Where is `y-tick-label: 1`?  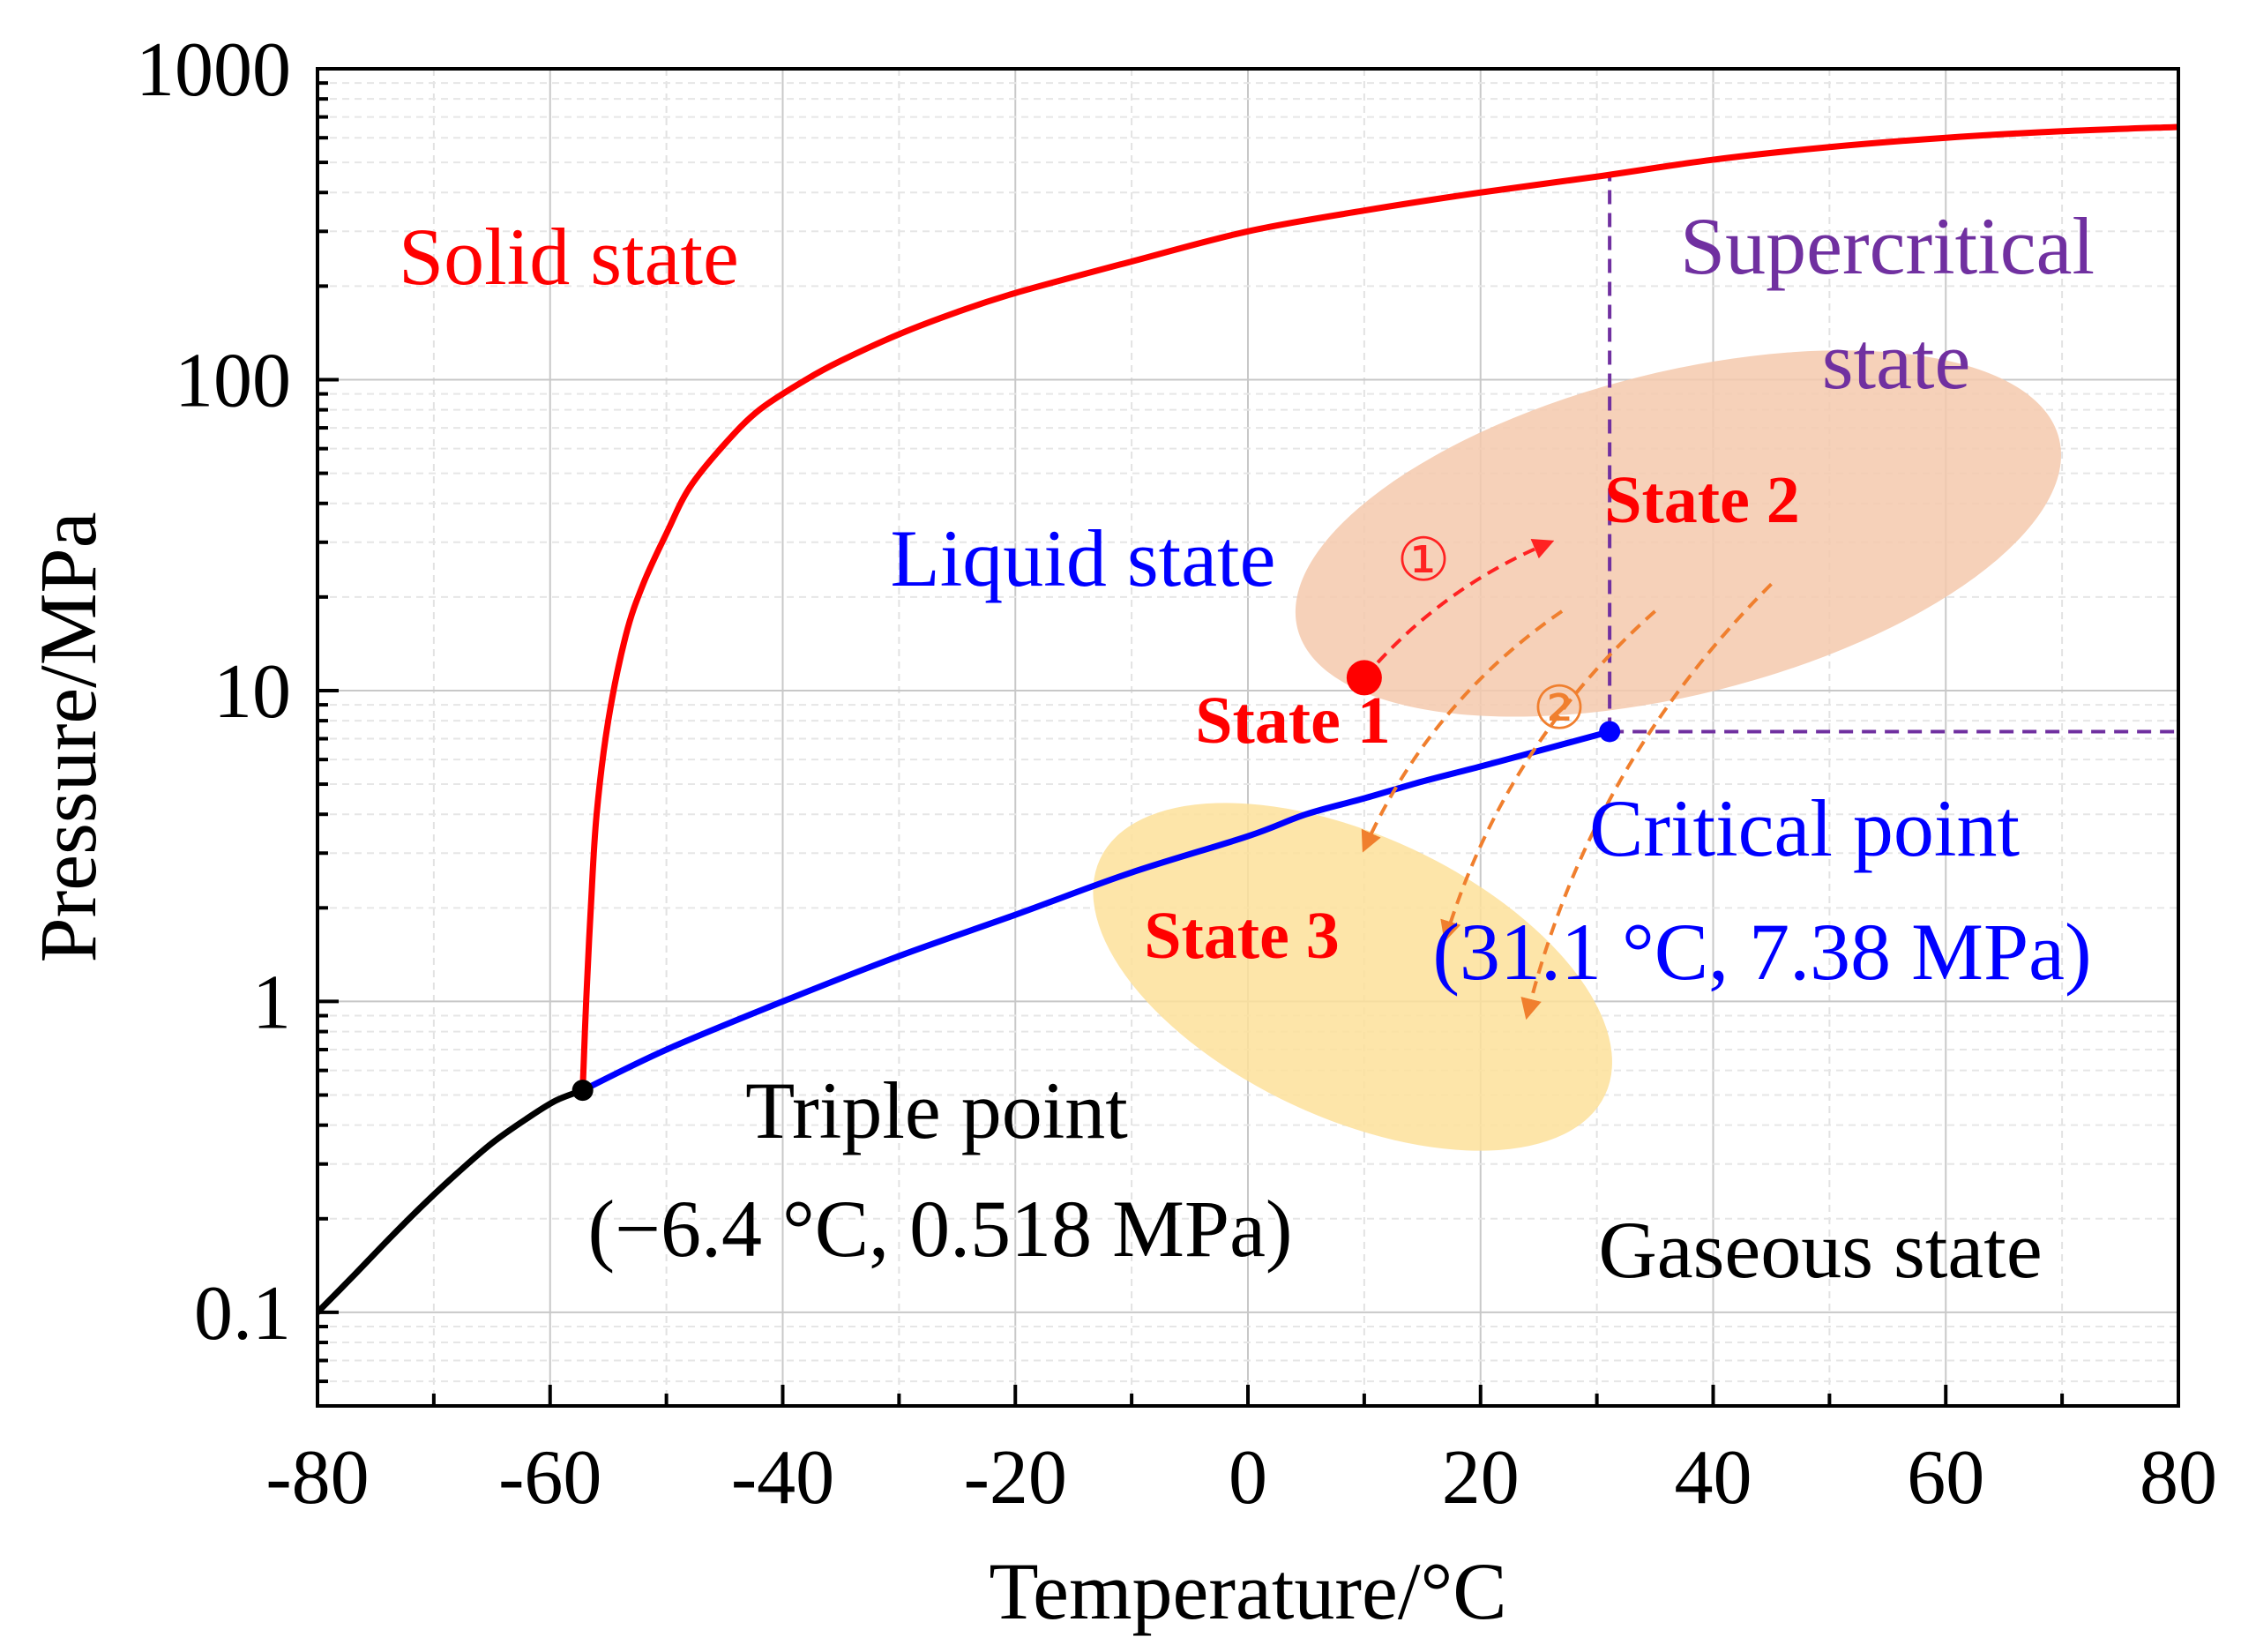
y-tick-label: 1 is located at coordinates (272, 1002).